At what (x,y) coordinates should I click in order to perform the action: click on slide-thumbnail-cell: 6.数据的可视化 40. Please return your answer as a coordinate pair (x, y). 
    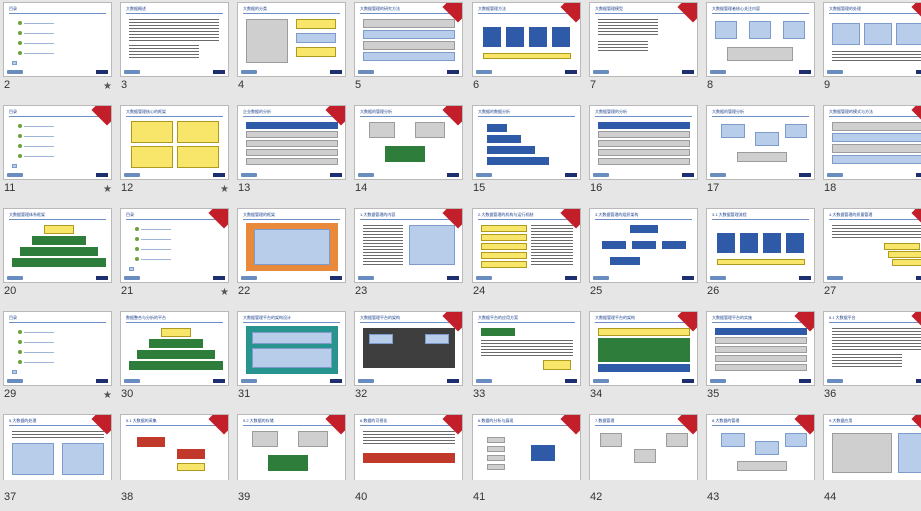
    Looking at the image, I should click on (408, 461).